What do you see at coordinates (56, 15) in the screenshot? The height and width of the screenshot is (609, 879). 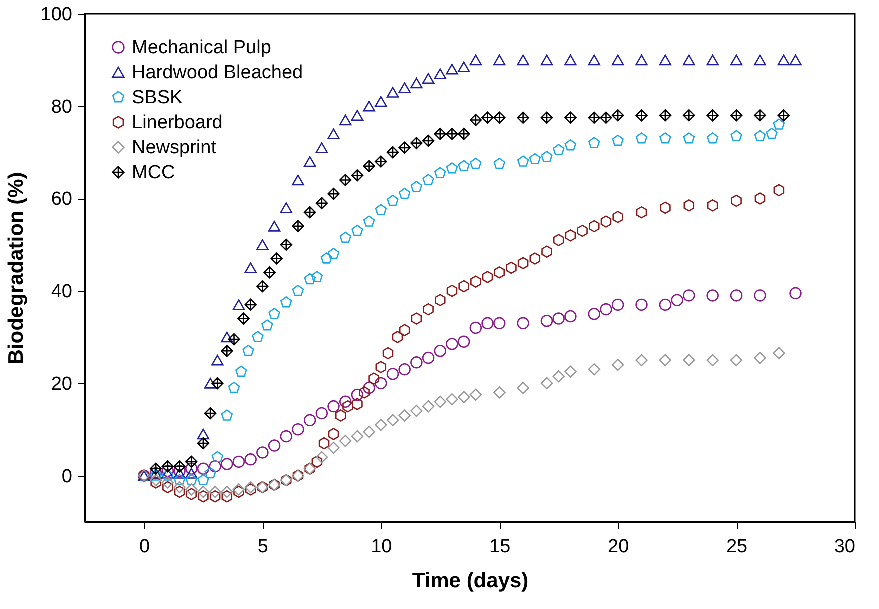 I see `y-tick-label: 100` at bounding box center [56, 15].